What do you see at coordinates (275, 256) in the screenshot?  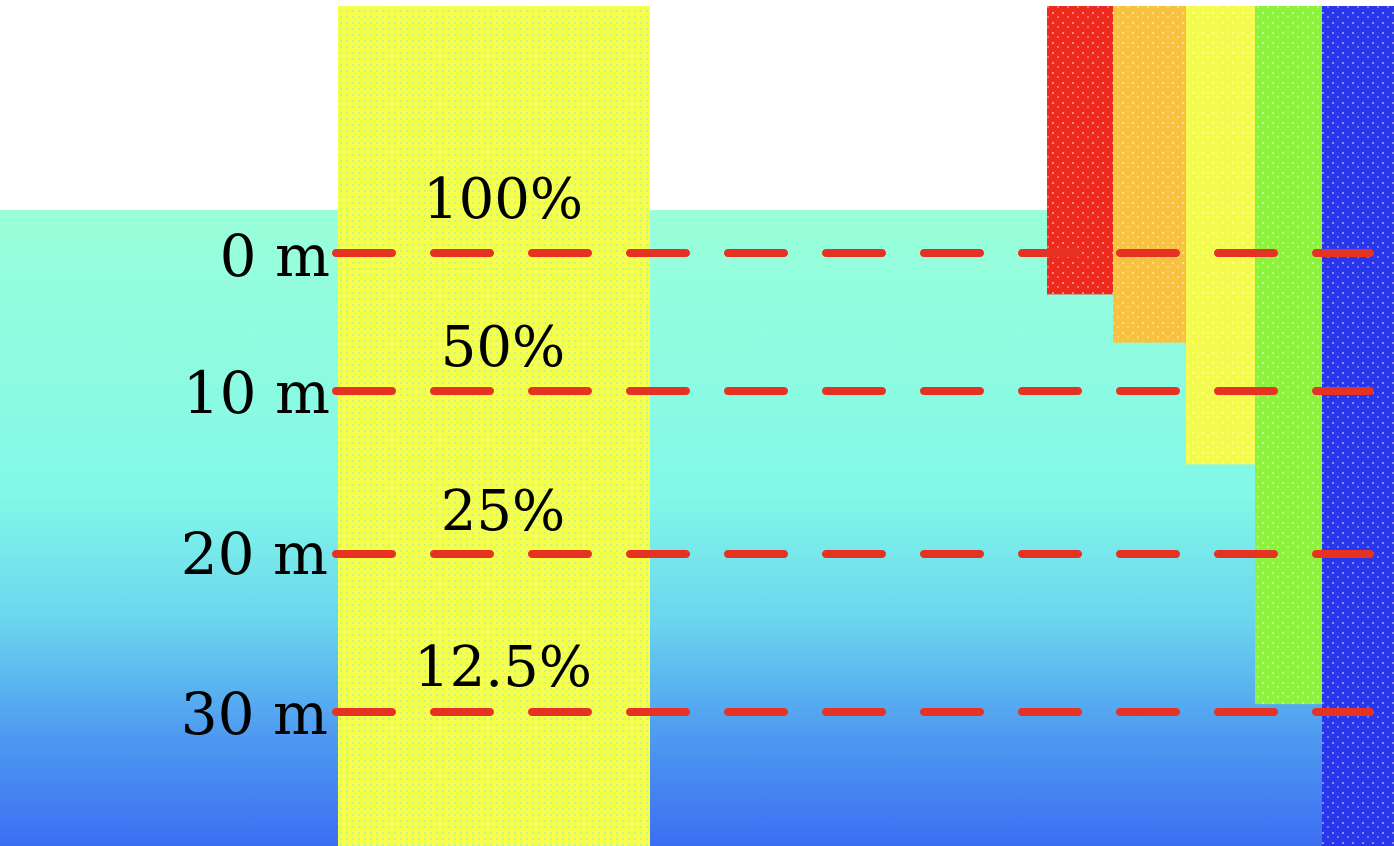 I see `depth-label-0: 0 m` at bounding box center [275, 256].